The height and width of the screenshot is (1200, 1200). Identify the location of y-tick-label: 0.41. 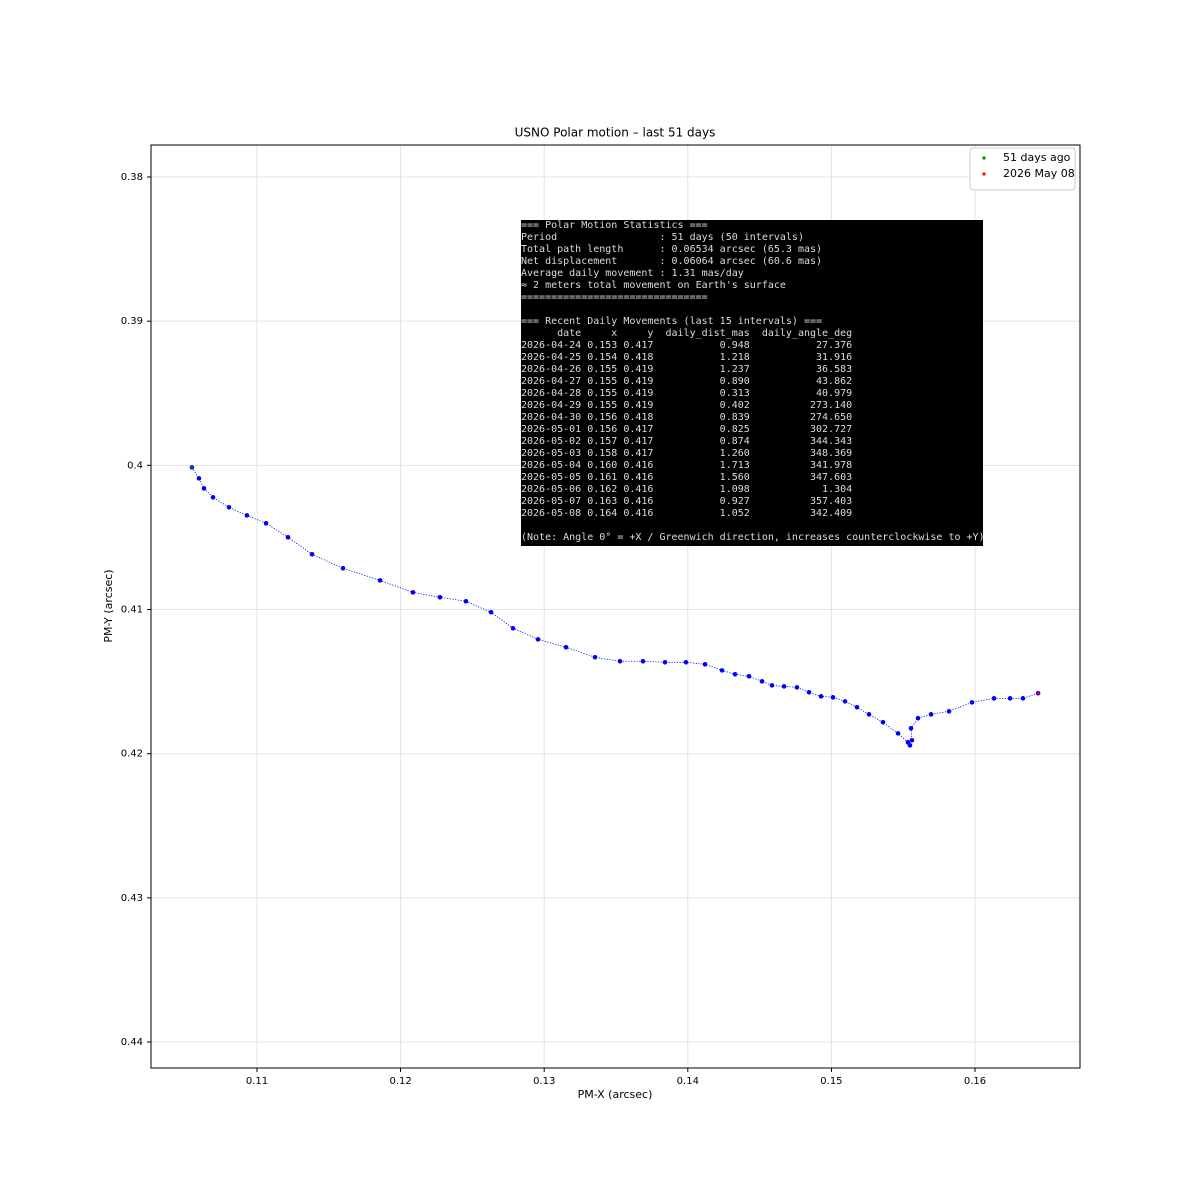
(132, 610).